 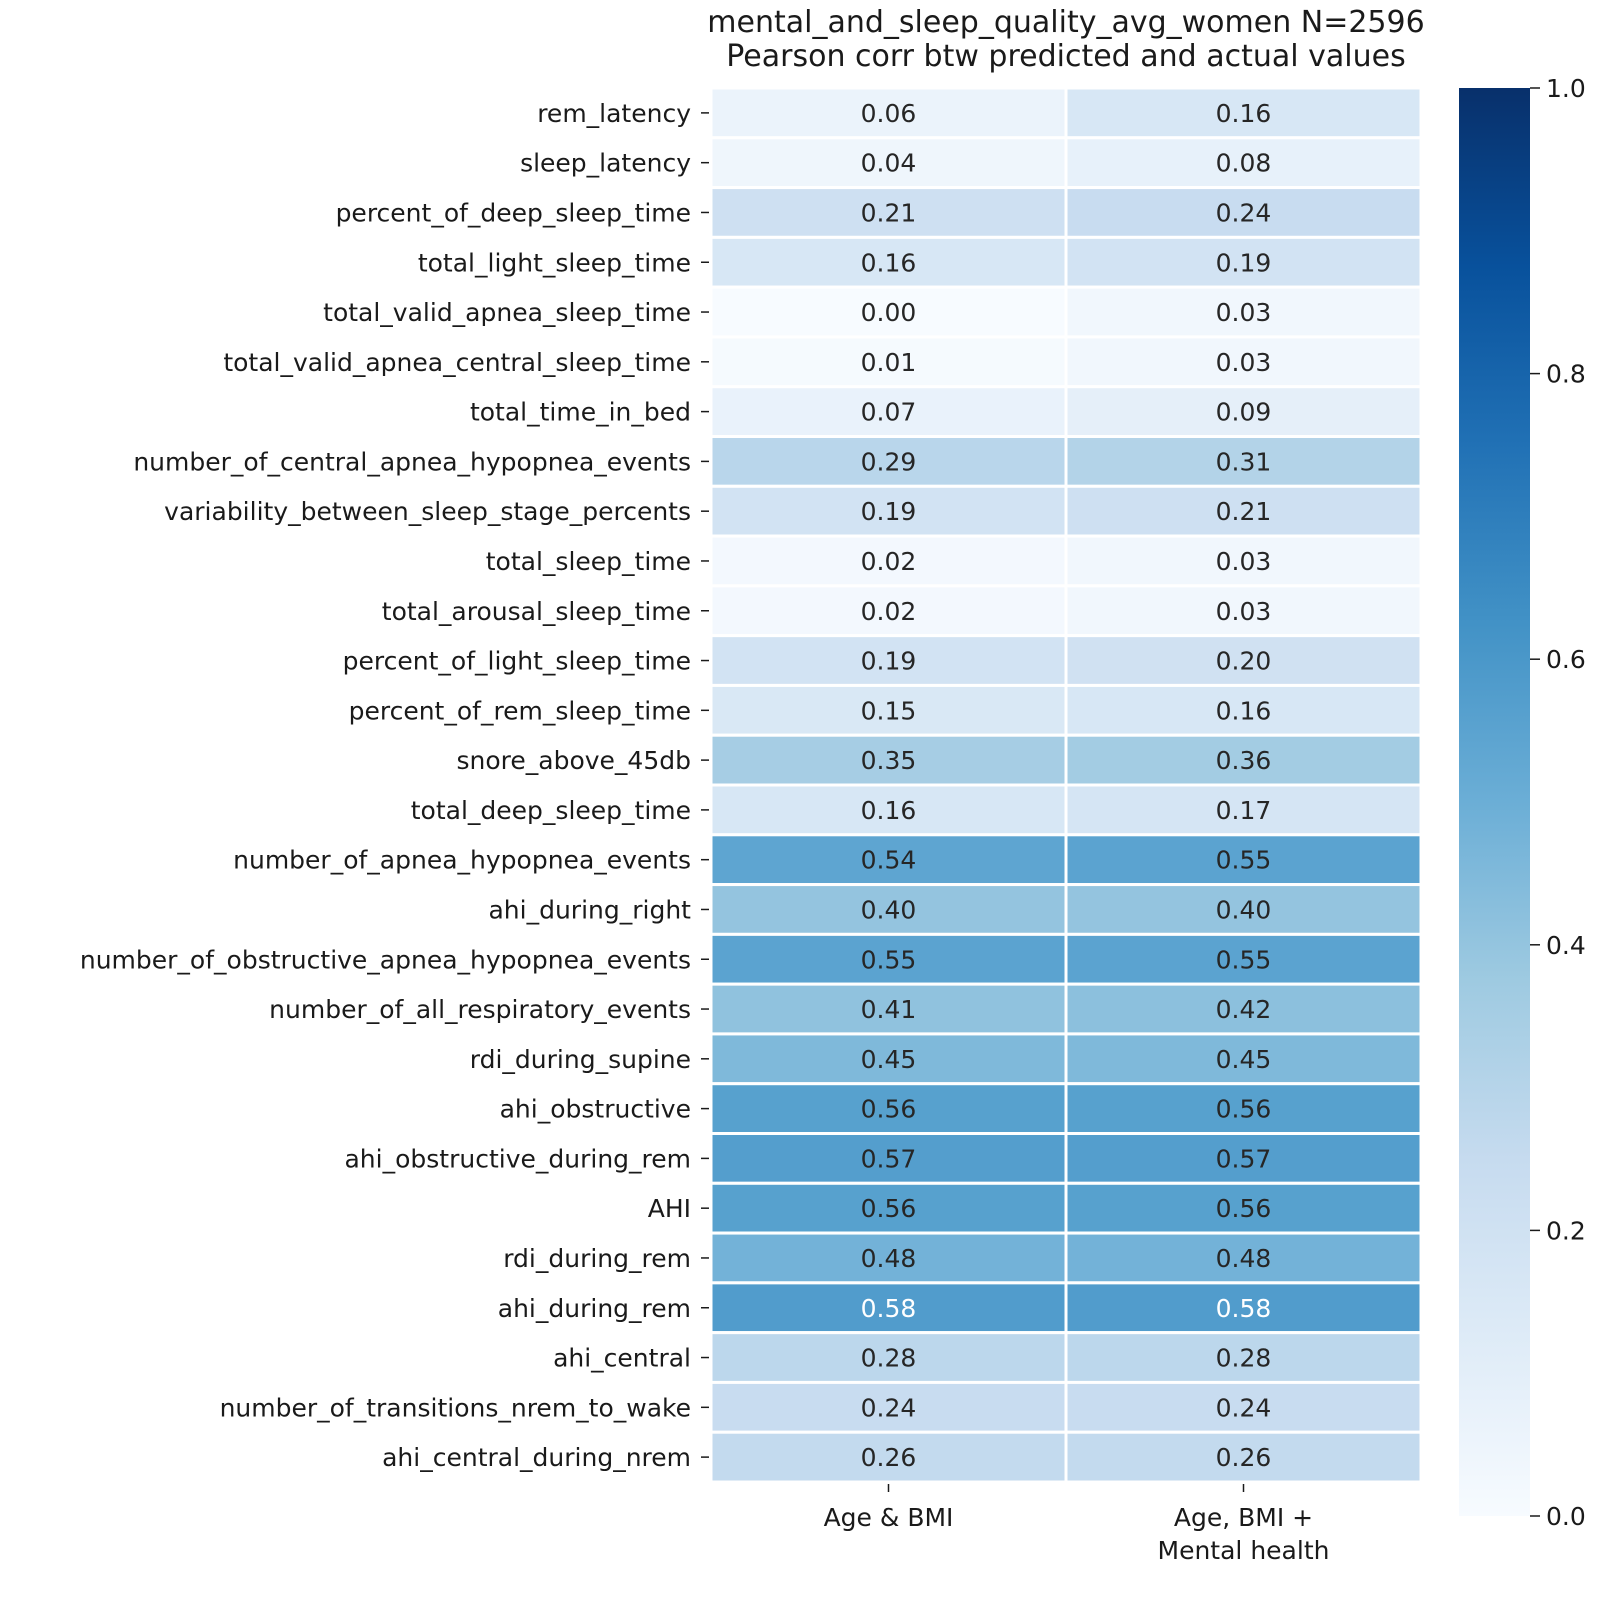 What do you see at coordinates (589, 909) in the screenshot?
I see `row-label: ahi_during_right` at bounding box center [589, 909].